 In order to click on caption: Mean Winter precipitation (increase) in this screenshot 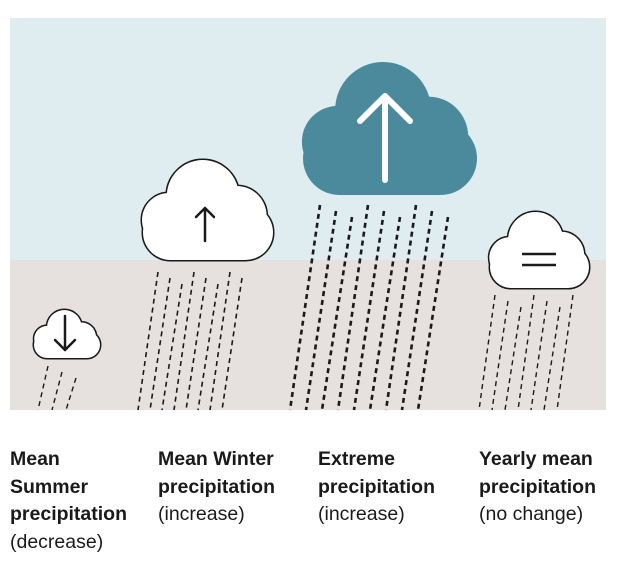, I will do `click(216, 487)`.